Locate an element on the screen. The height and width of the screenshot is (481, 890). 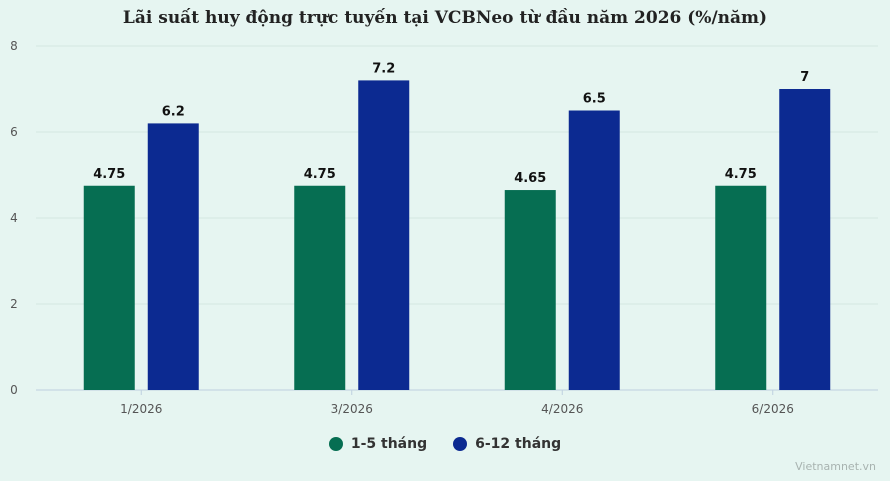
x-tick-label: 4/2026 is located at coordinates (562, 409).